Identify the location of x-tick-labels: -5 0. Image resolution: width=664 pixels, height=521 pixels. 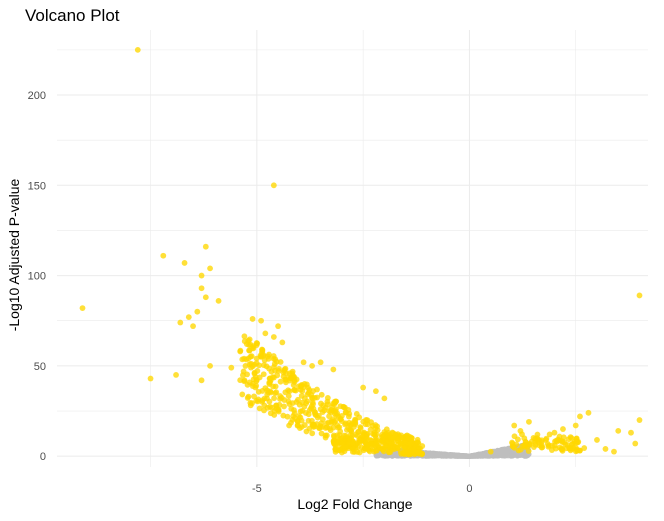
(362, 489).